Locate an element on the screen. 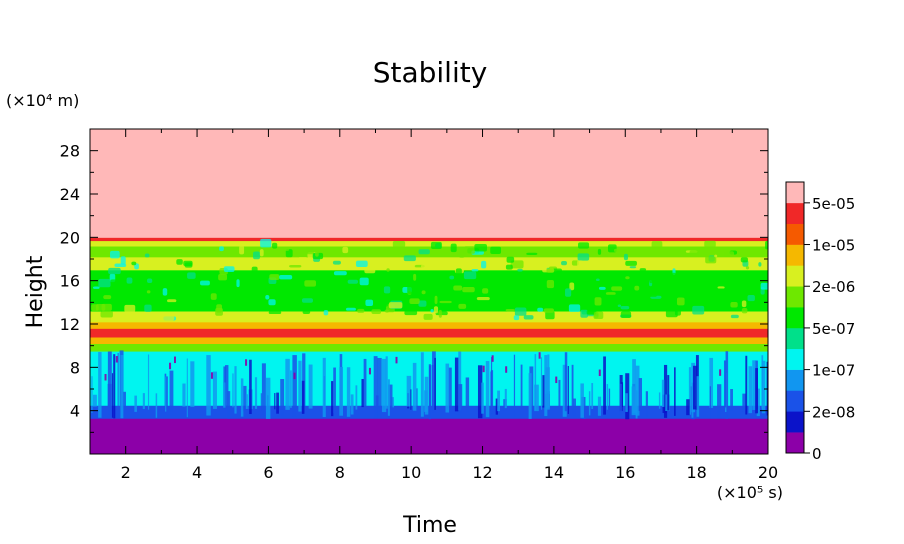 This screenshot has width=904, height=544. colorbar-label: 1e-07 is located at coordinates (833, 371).